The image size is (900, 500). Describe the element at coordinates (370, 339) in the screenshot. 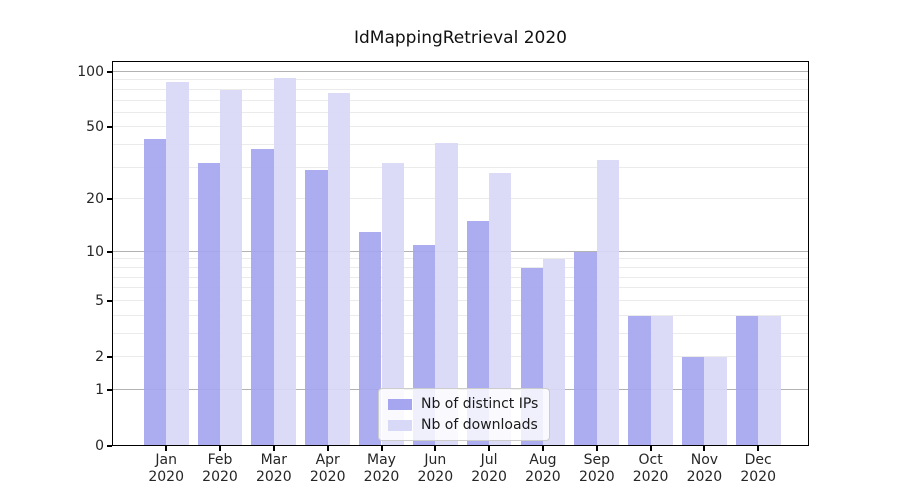

I see `bar-may-distinct-ips` at that location.